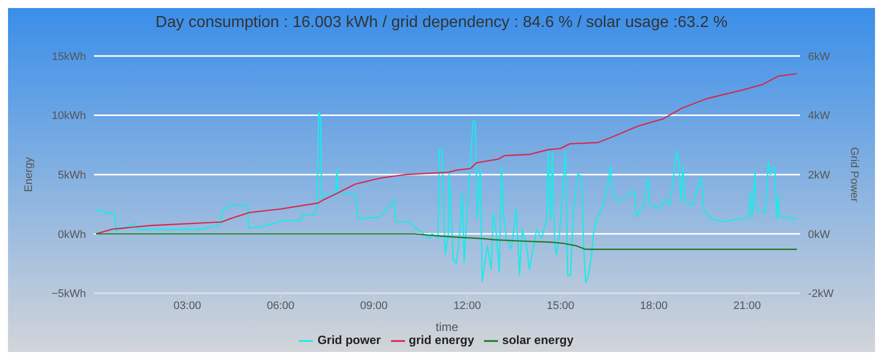 This screenshot has height=360, width=883. I want to click on x-tick-label: 12:00, so click(467, 306).